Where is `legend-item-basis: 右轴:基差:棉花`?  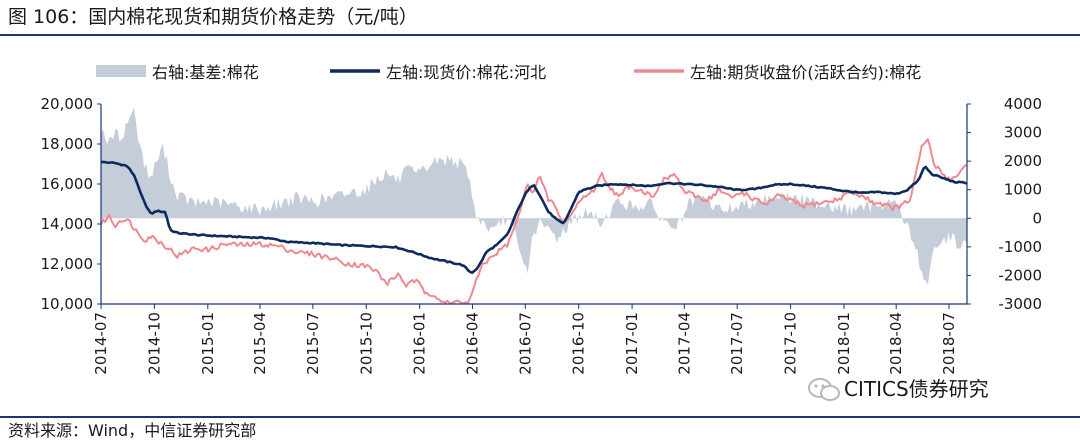
legend-item-basis: 右轴:基差:棉花 is located at coordinates (177, 72).